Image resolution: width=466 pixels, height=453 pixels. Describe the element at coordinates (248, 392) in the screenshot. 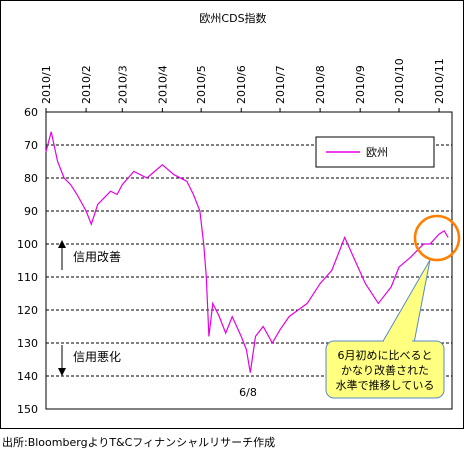

I see `date-label: 6/8` at that location.